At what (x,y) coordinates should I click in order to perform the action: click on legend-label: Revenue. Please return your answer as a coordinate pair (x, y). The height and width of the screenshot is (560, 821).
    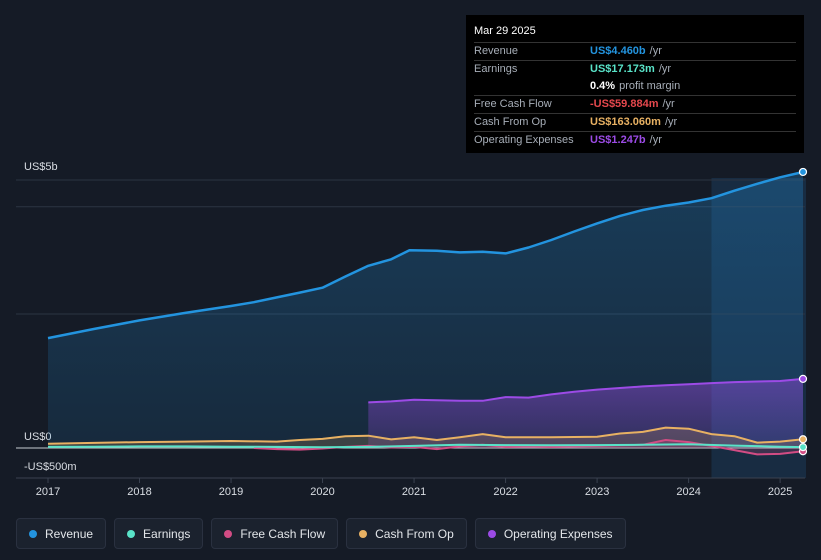
    Looking at the image, I should click on (69, 533).